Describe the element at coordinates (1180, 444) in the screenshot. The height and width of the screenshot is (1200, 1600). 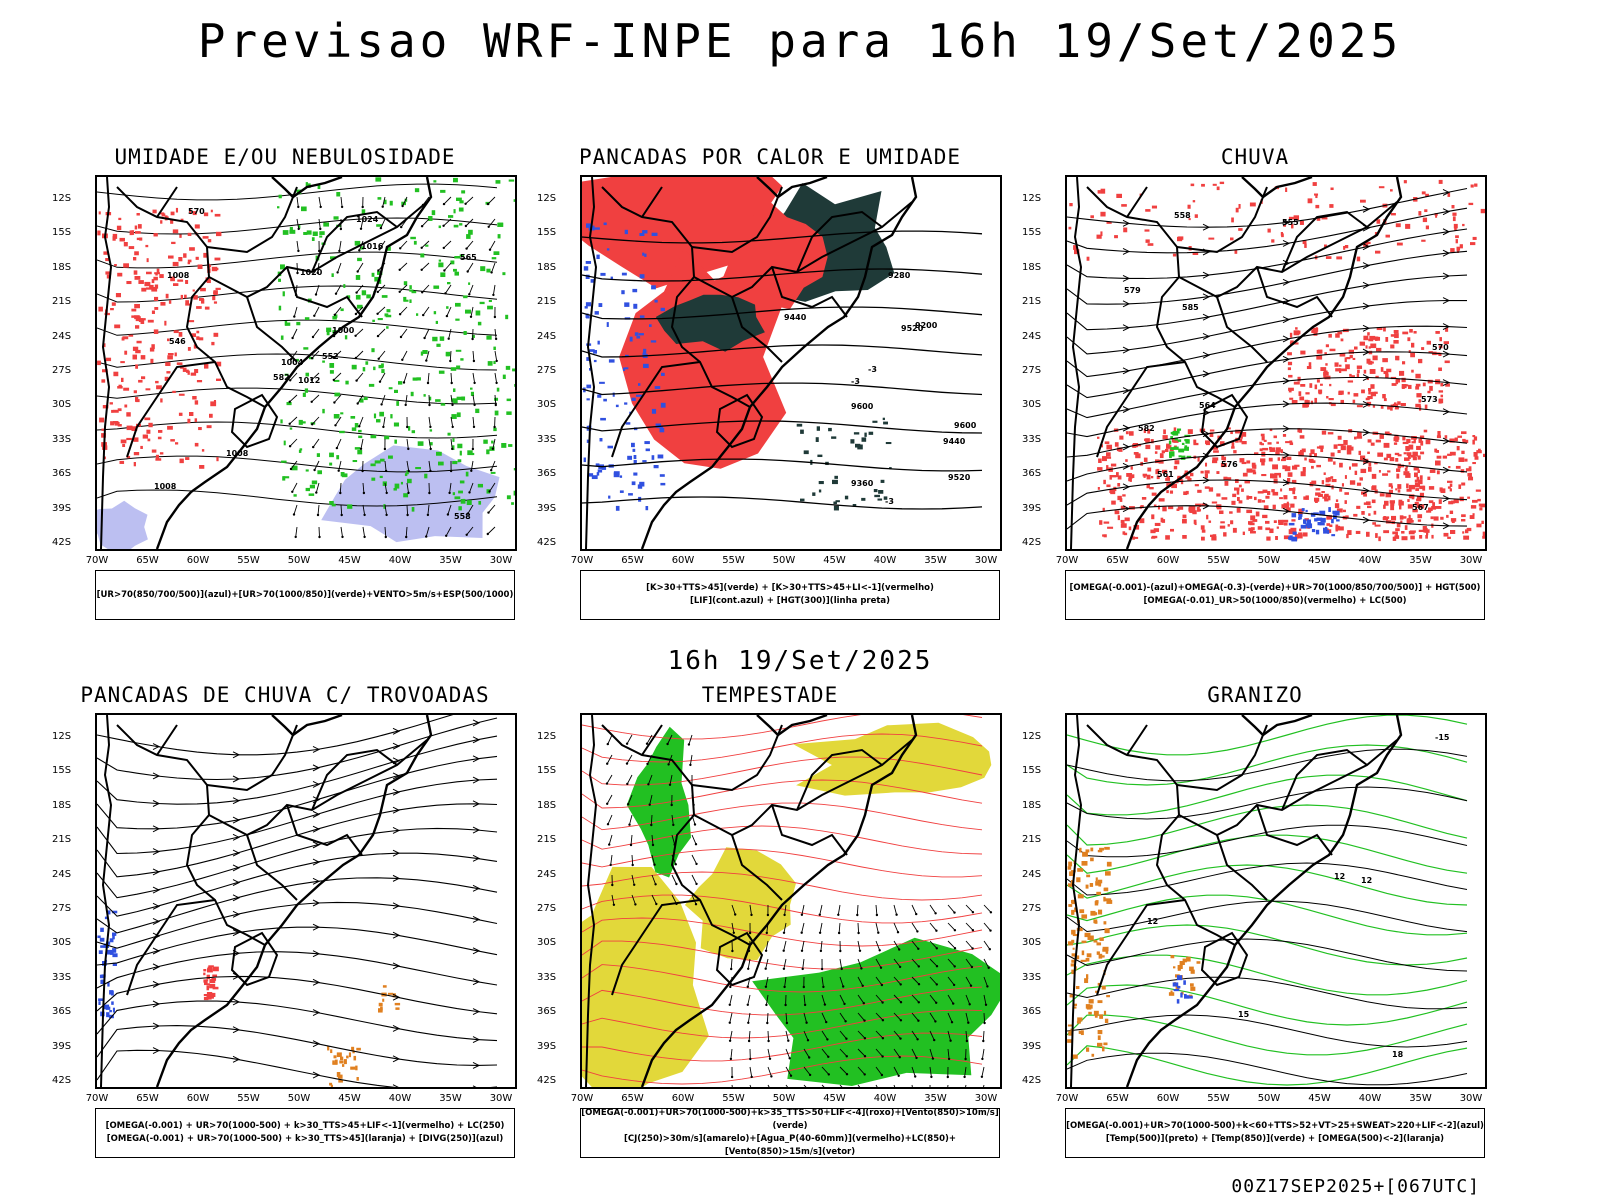
I see `green-omega` at that location.